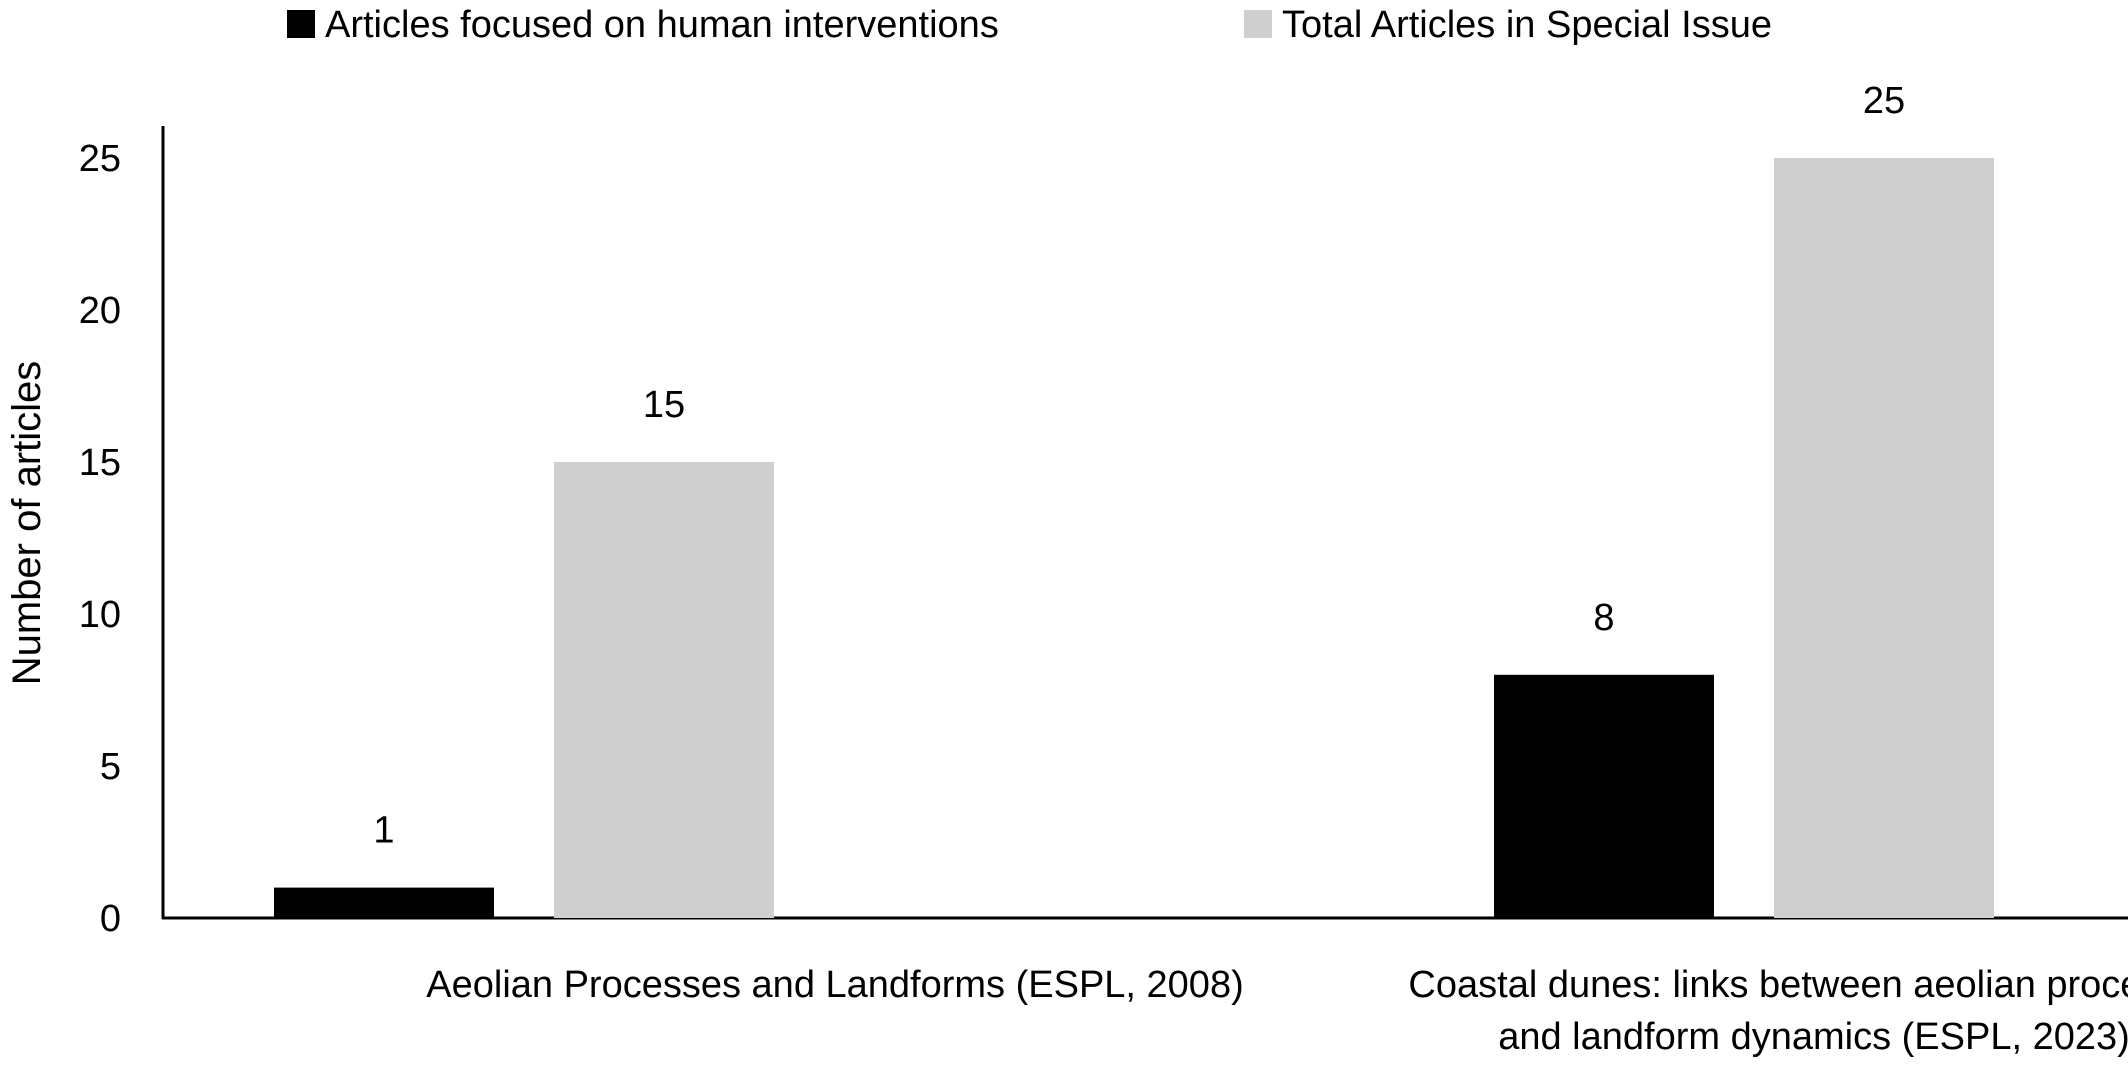 The image size is (2128, 1065). I want to click on y-tick-label: 15, so click(100, 463).